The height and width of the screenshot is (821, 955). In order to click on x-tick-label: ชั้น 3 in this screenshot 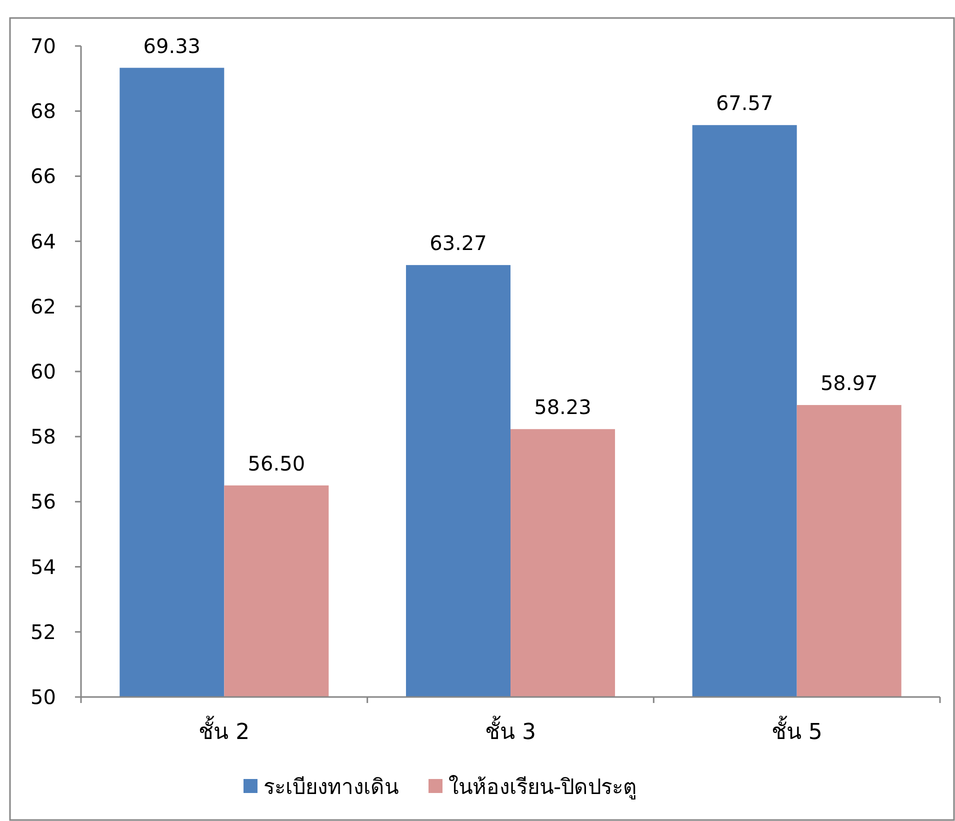, I will do `click(510, 730)`.